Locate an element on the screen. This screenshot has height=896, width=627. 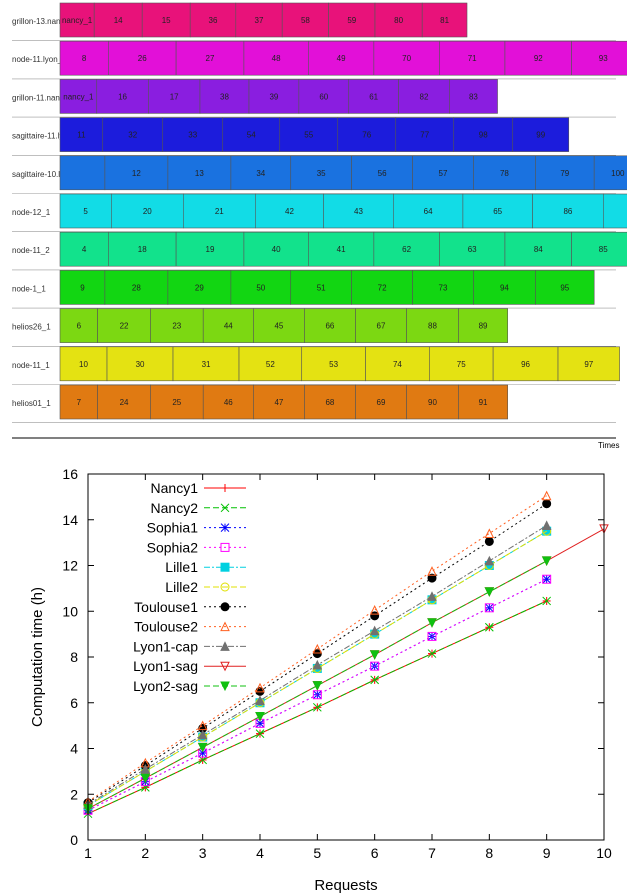
gantt-task-label: 33 is located at coordinates (192, 135).